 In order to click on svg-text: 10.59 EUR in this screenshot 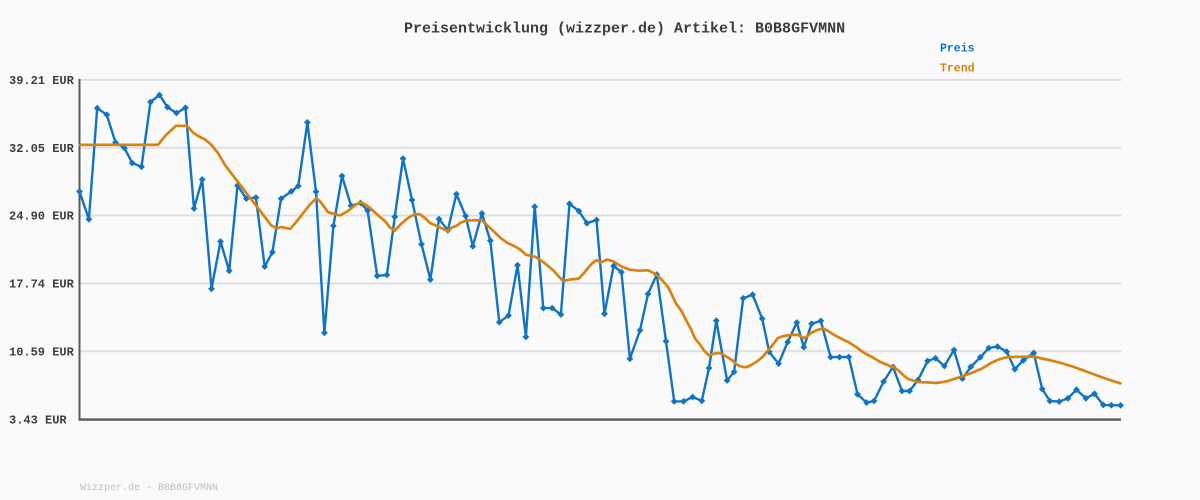, I will do `click(42, 352)`.